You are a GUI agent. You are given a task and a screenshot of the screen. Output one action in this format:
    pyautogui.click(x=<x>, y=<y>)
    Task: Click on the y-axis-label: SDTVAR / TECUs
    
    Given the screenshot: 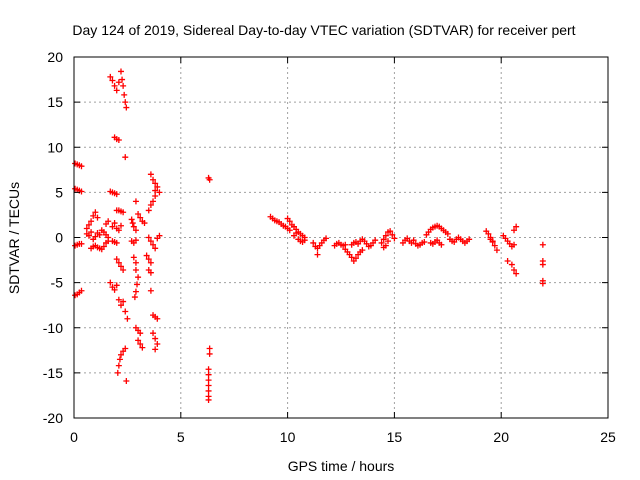 What is the action you would take?
    pyautogui.click(x=14, y=238)
    